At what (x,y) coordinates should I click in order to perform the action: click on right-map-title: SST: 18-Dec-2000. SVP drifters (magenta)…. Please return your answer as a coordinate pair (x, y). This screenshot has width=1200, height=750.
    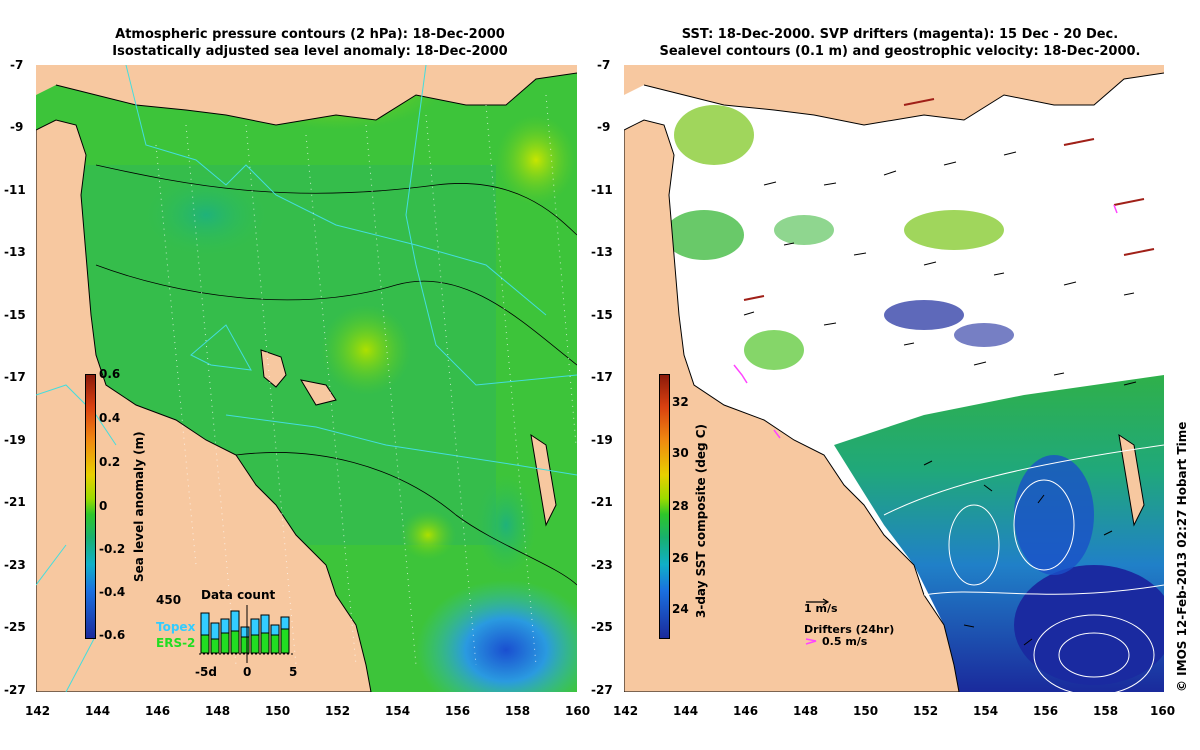
    Looking at the image, I should click on (900, 43).